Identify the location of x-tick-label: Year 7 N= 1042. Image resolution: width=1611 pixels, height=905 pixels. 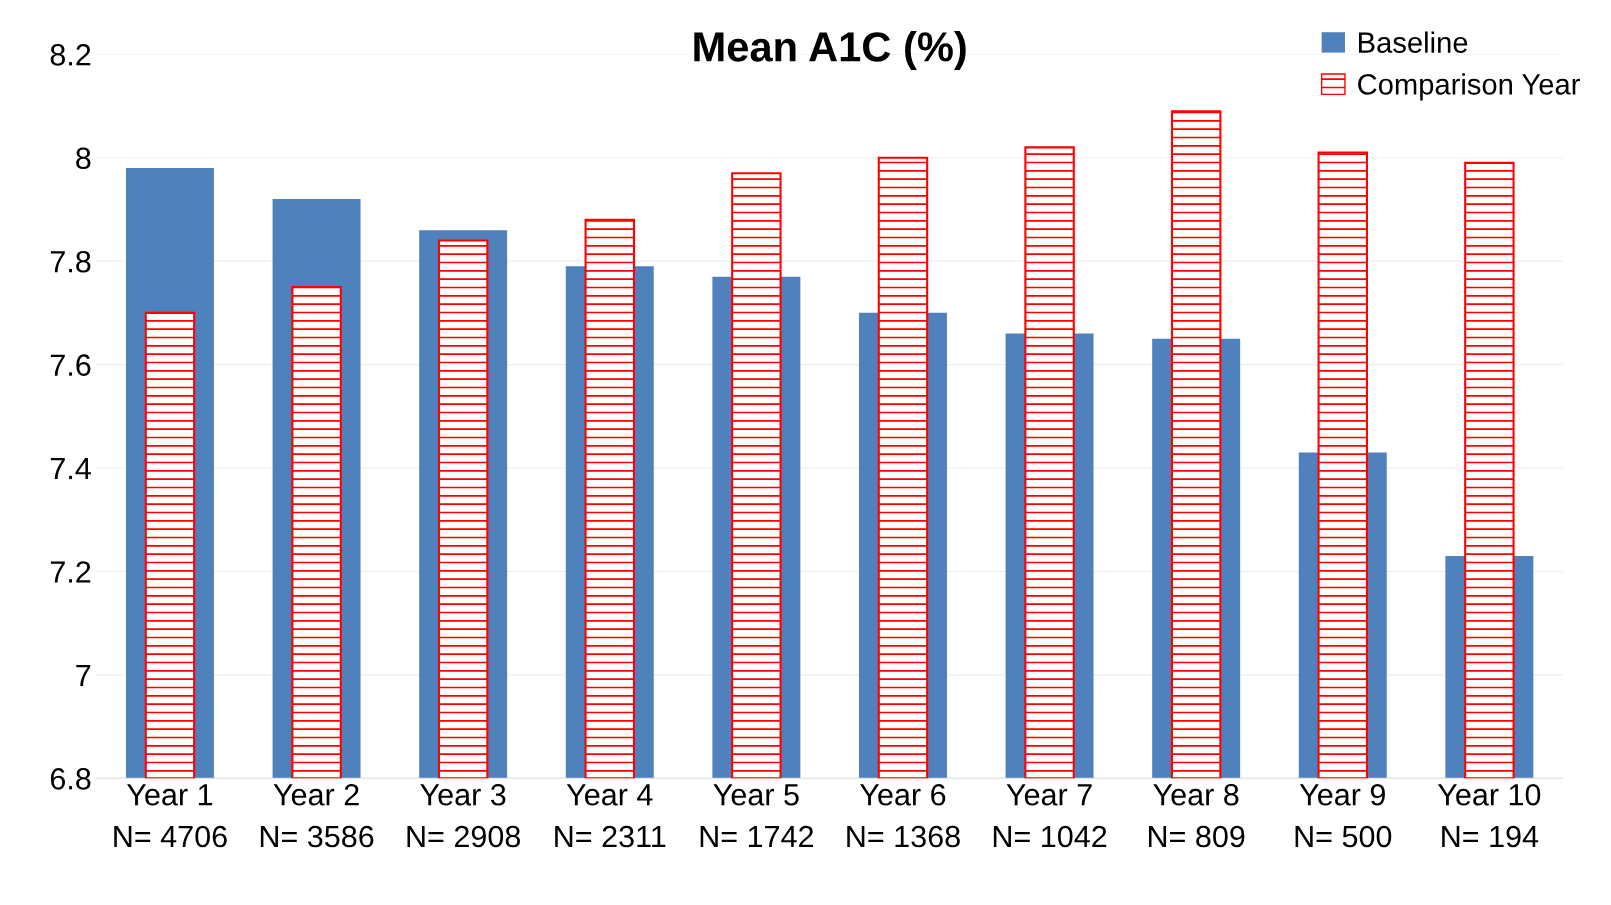
(1050, 816).